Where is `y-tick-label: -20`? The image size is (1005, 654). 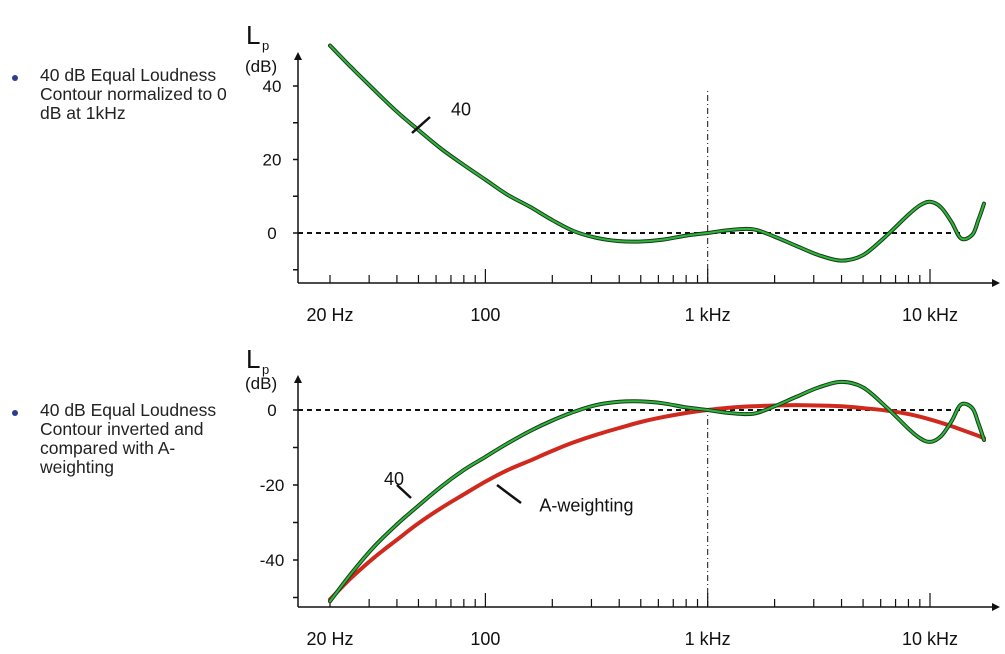 y-tick-label: -20 is located at coordinates (272, 485).